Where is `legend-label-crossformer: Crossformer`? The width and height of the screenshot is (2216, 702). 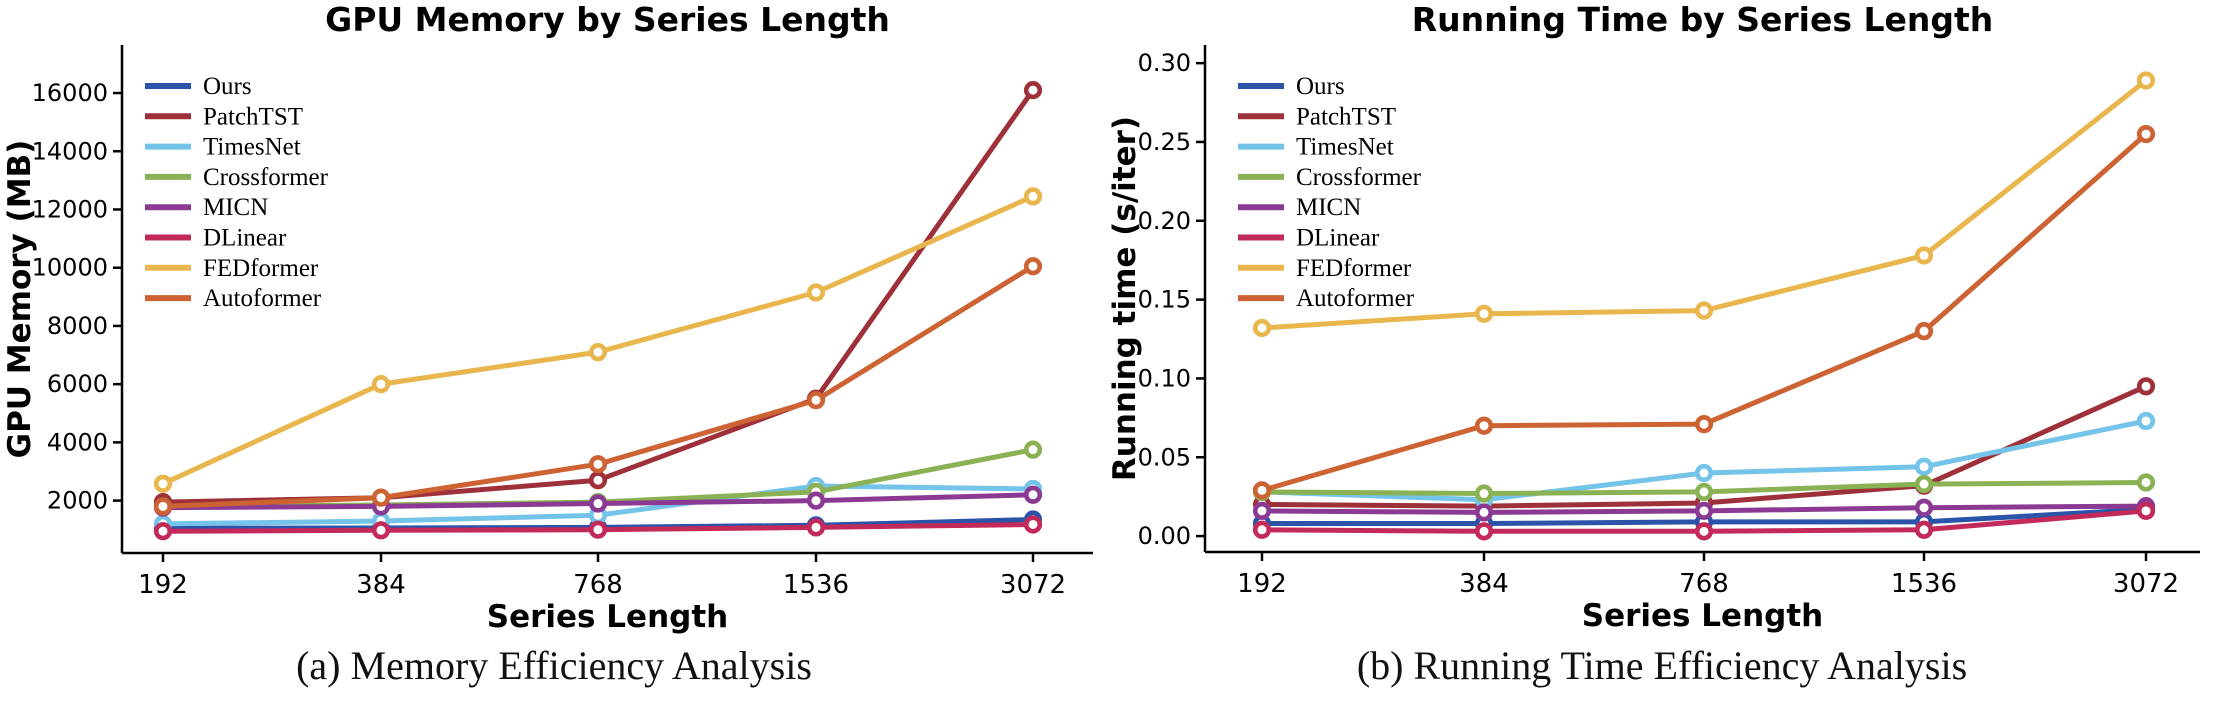
legend-label-crossformer: Crossformer is located at coordinates (266, 177).